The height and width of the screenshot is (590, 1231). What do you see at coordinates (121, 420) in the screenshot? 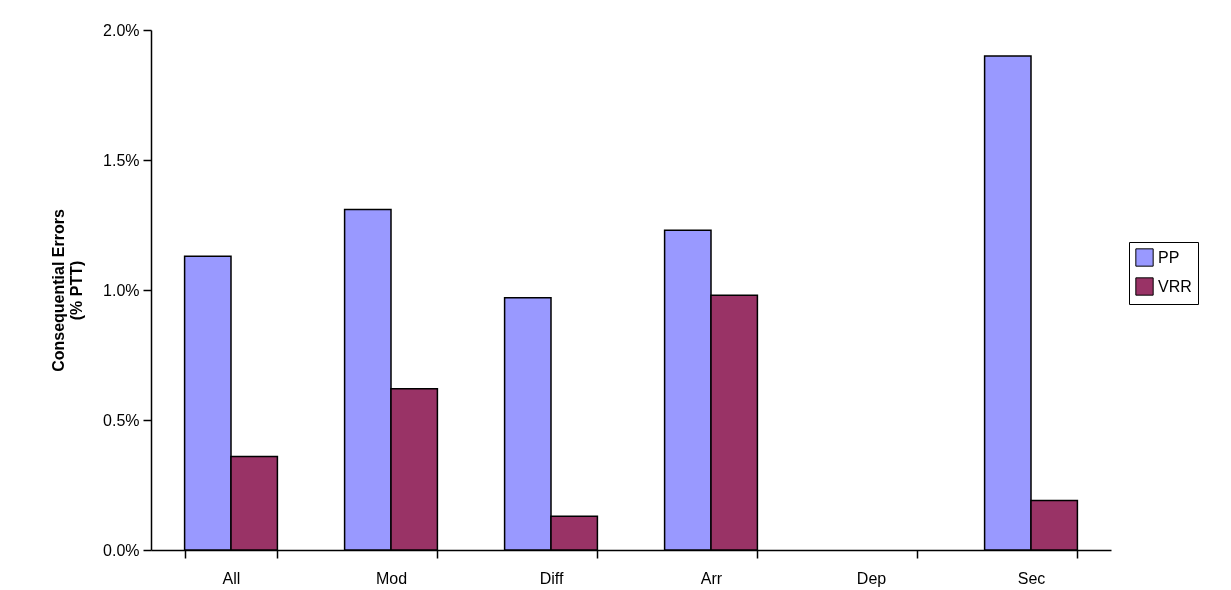
I see `y-tick-label: 0.5%` at bounding box center [121, 420].